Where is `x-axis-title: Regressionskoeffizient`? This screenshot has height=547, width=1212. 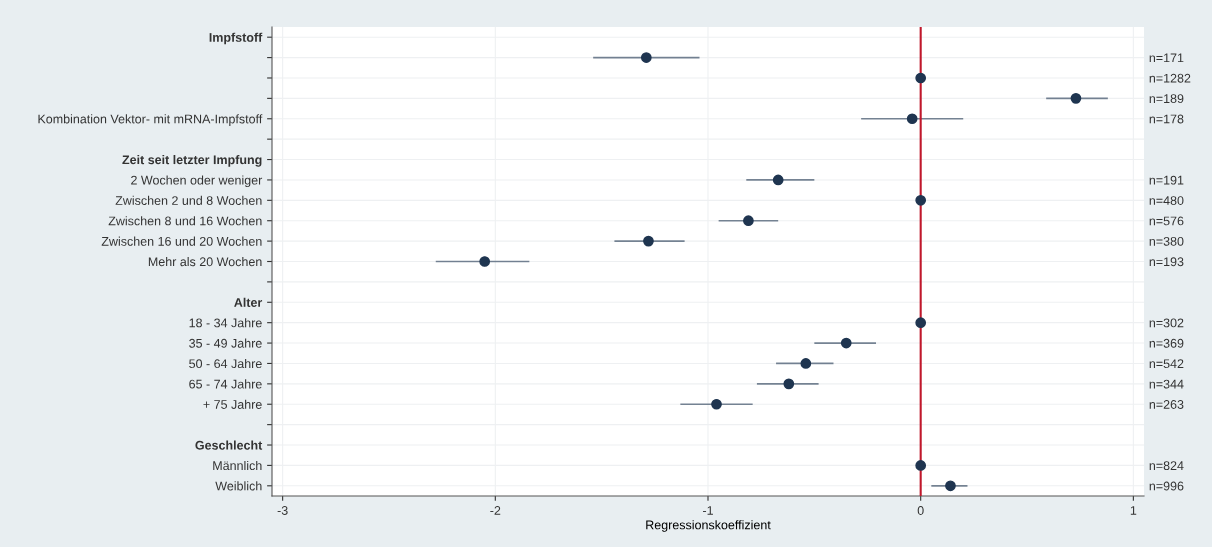 x-axis-title: Regressionskoeffizient is located at coordinates (708, 526).